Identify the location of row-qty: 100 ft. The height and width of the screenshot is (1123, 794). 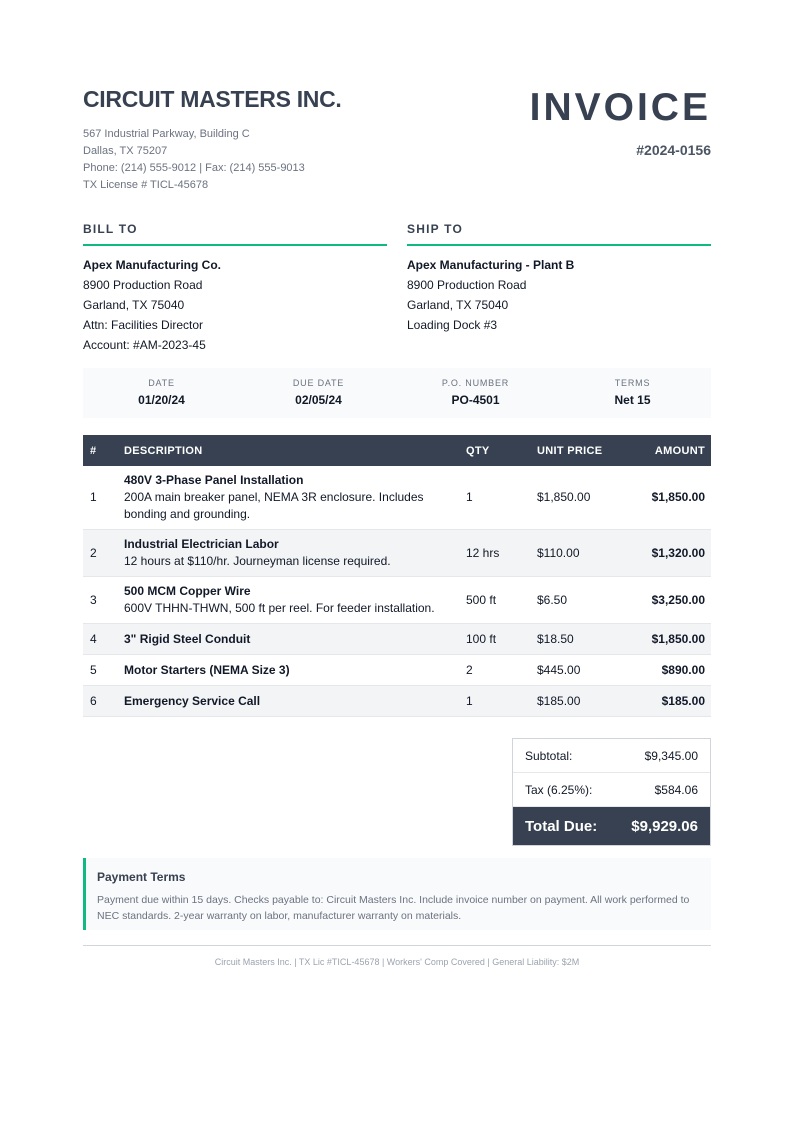
(501, 639).